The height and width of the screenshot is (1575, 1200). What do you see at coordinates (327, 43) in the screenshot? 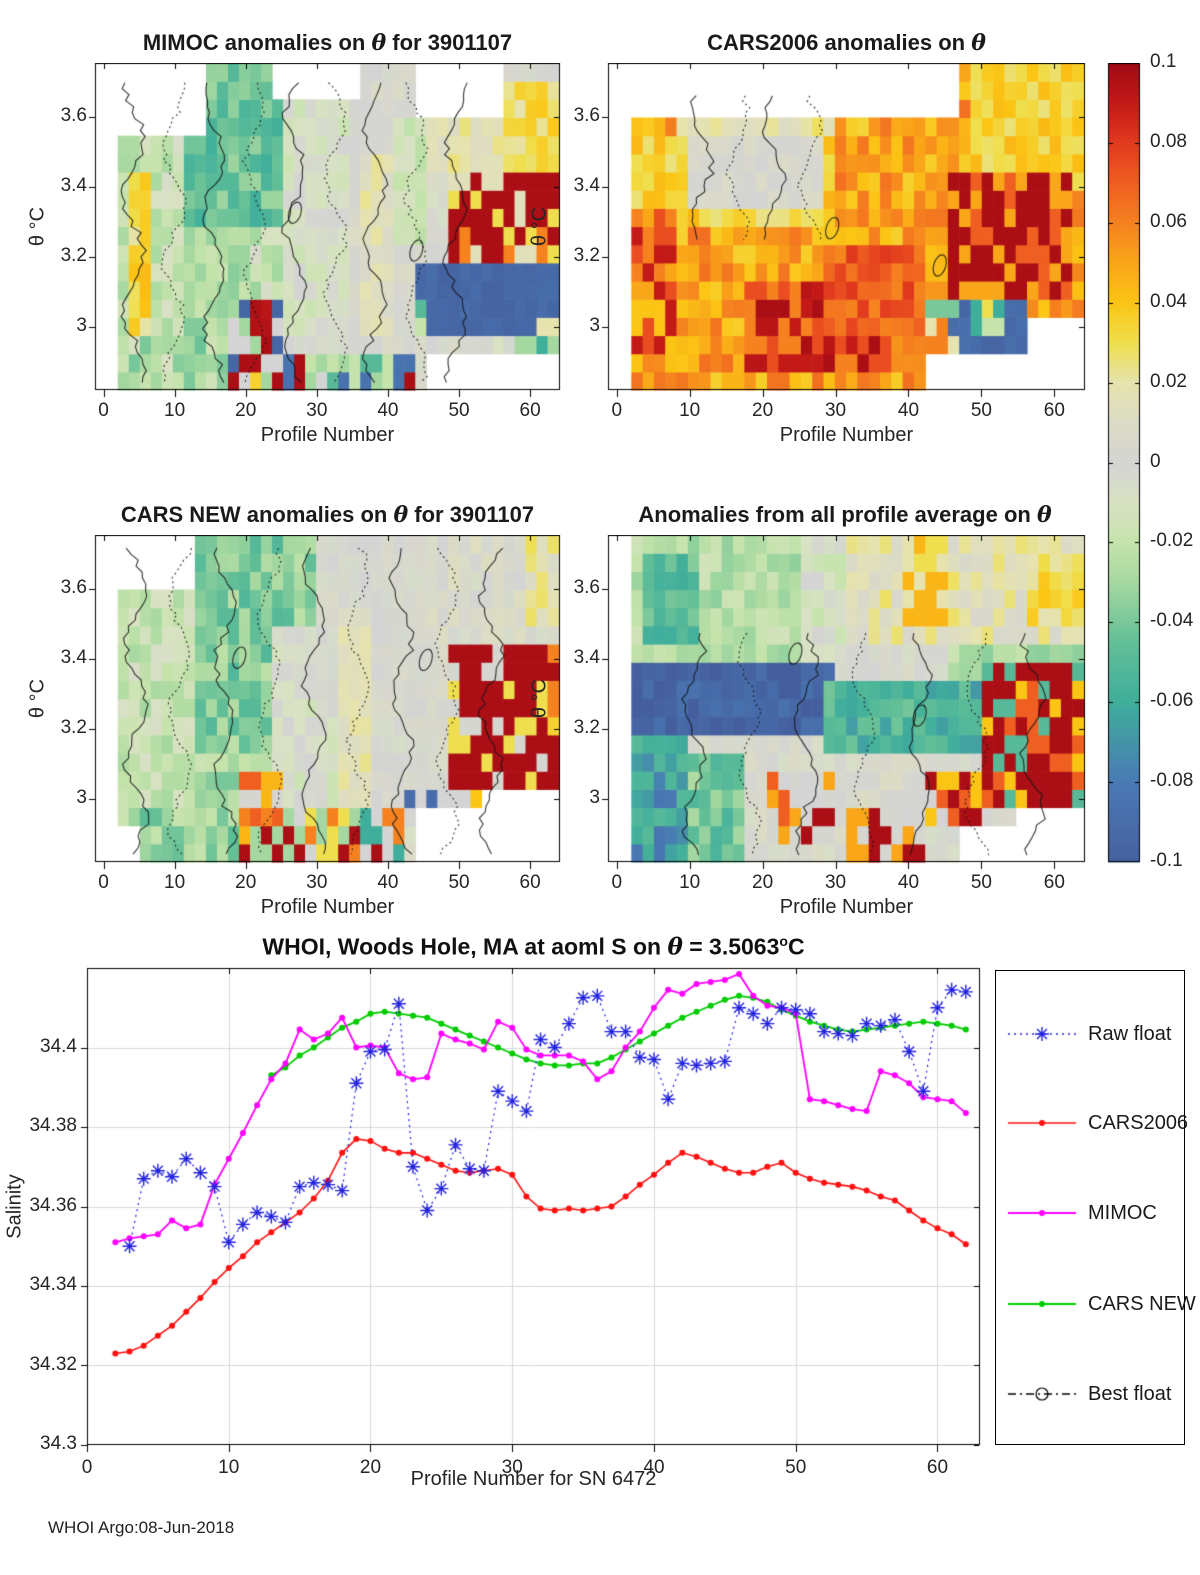
I see `panel-title-mimoc: MIMOC anomalies on θ for 3901107` at bounding box center [327, 43].